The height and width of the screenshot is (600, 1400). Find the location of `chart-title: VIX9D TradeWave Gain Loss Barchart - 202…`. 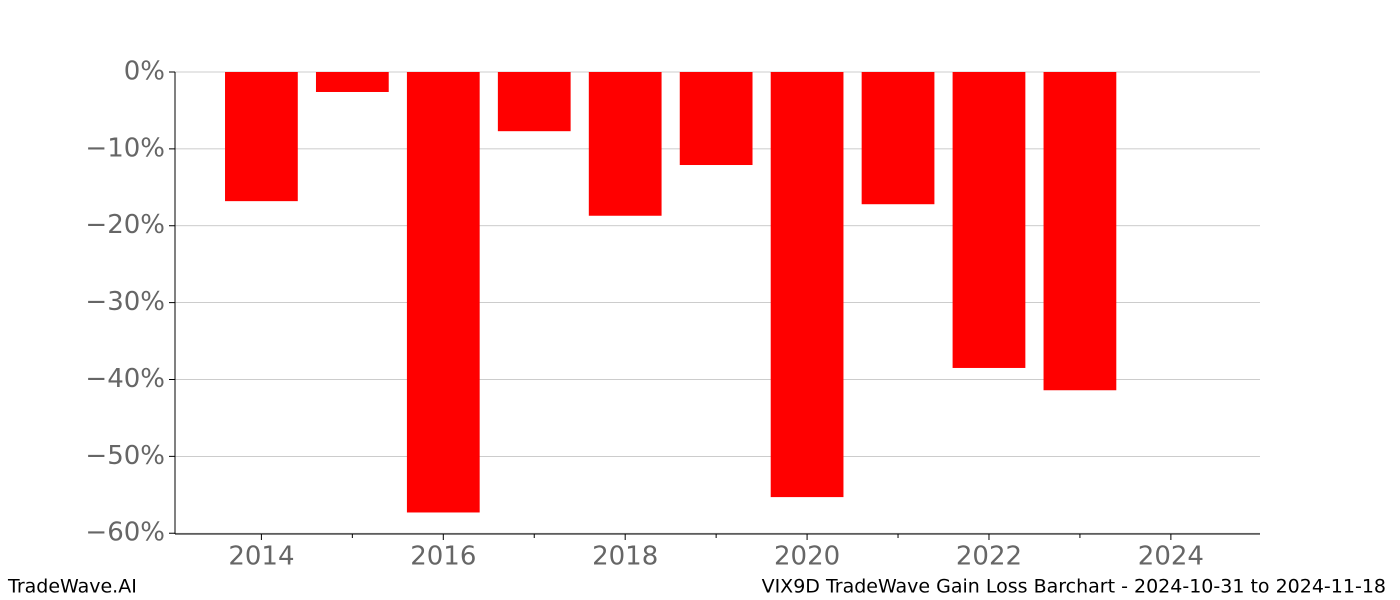

chart-title: VIX9D TradeWave Gain Loss Barchart - 202… is located at coordinates (1074, 587).